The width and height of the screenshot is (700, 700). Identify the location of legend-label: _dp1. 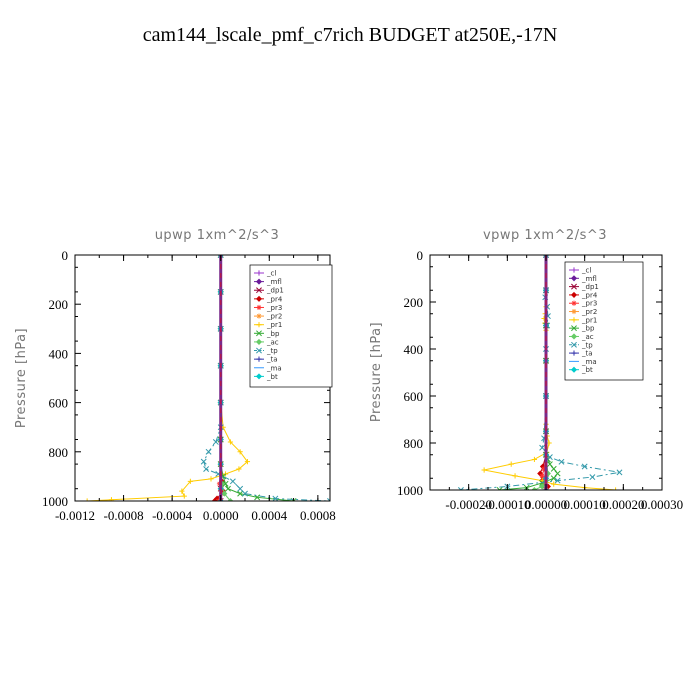
(275, 291).